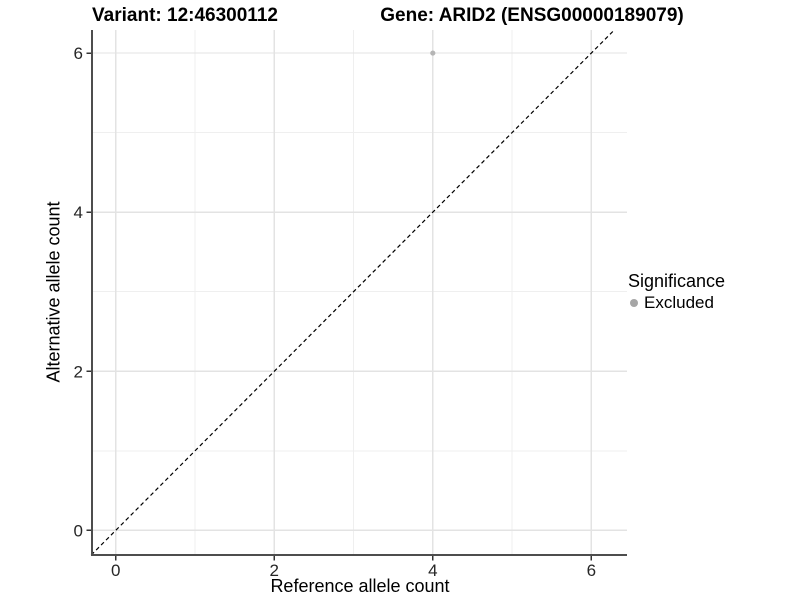  Describe the element at coordinates (53, 292) in the screenshot. I see `y-axis-label: Alternative allele count` at that location.